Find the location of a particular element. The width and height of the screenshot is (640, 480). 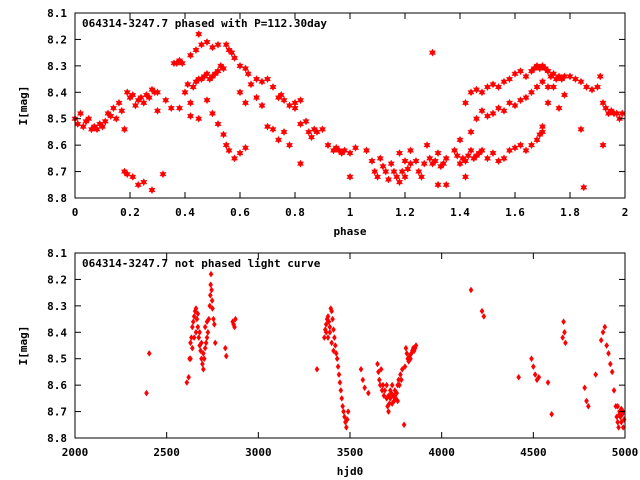

phased-xtick-label: 1 is located at coordinates (350, 212).